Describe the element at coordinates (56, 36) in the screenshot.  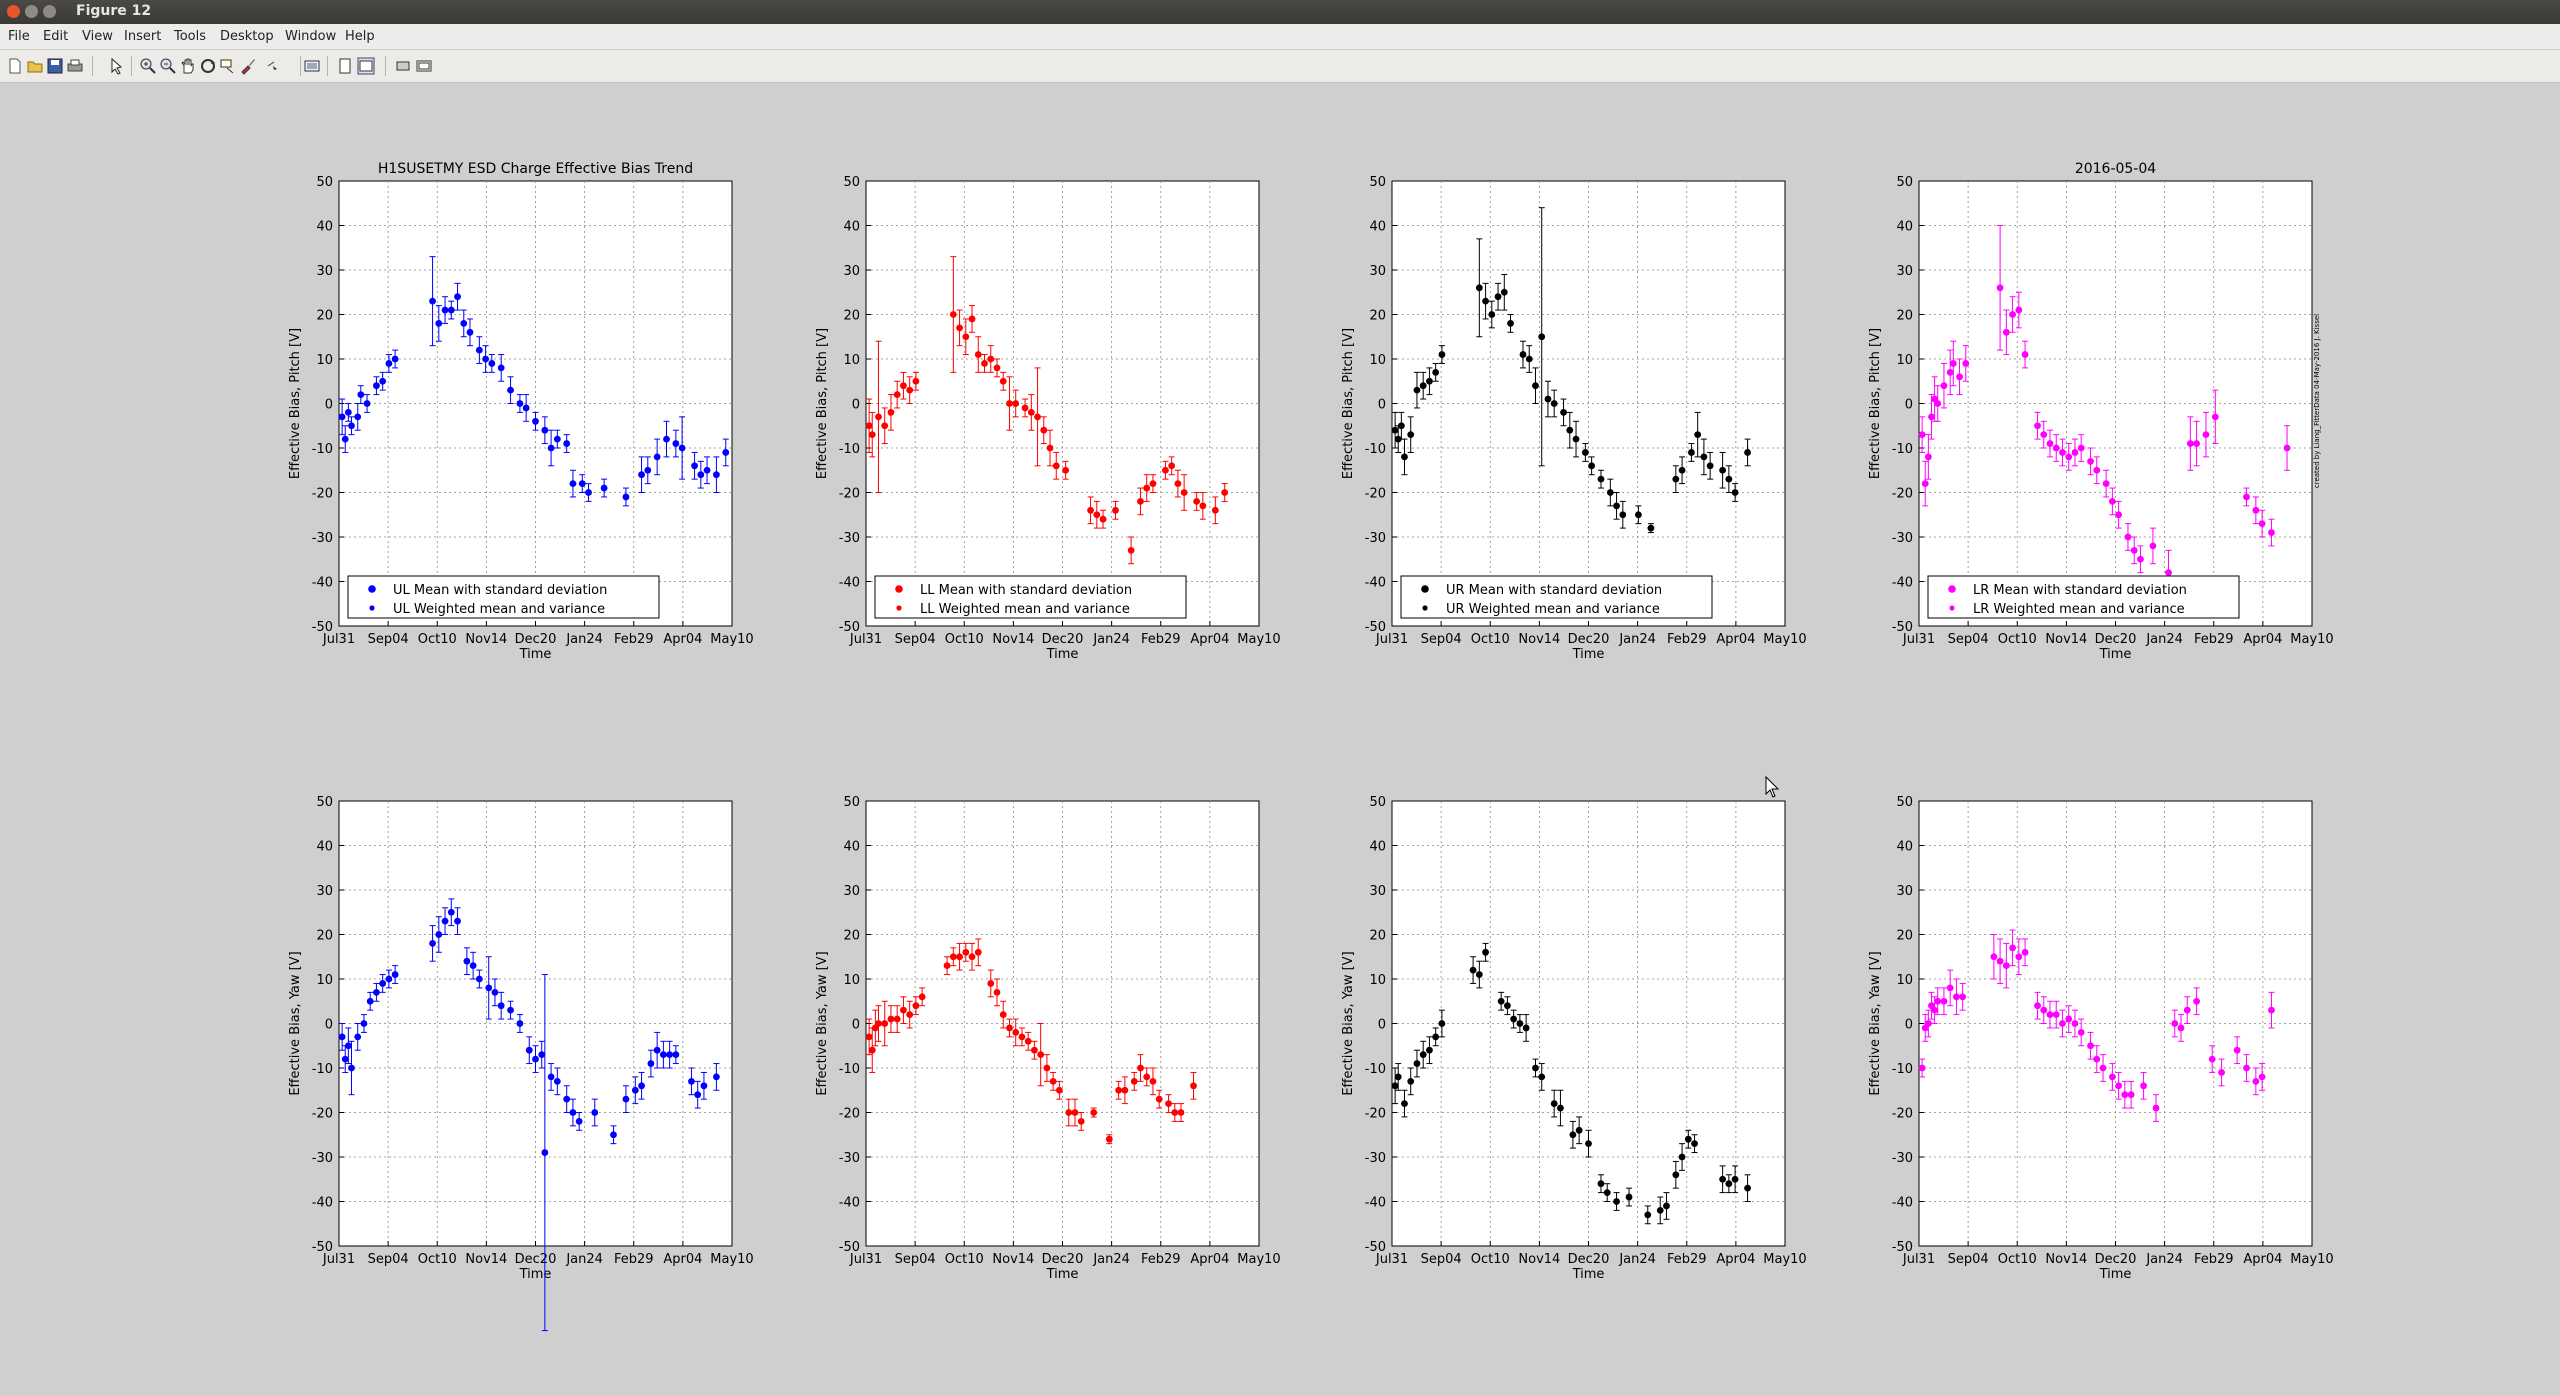
I see `menu-edit: Edit` at that location.